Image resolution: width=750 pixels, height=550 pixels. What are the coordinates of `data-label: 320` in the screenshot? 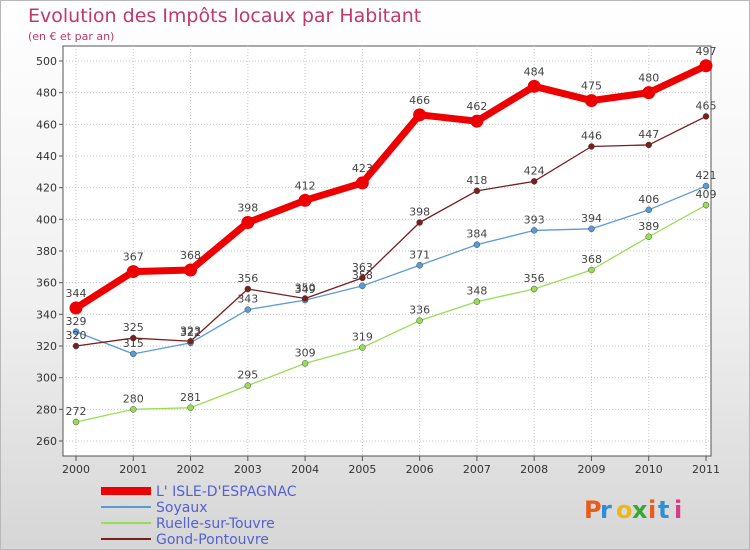 It's located at (76, 335).